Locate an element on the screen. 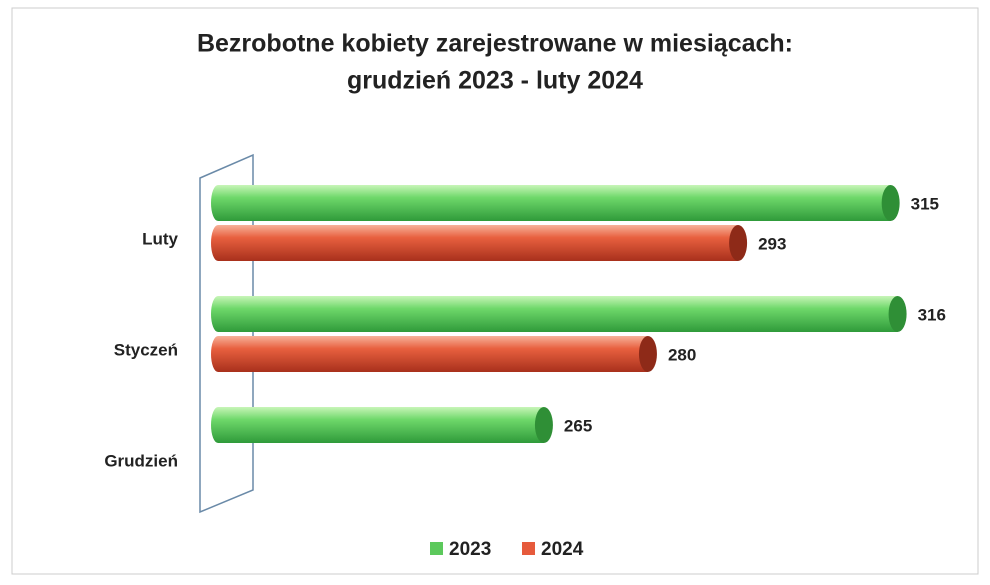  y-tick-label: Luty is located at coordinates (160, 238).